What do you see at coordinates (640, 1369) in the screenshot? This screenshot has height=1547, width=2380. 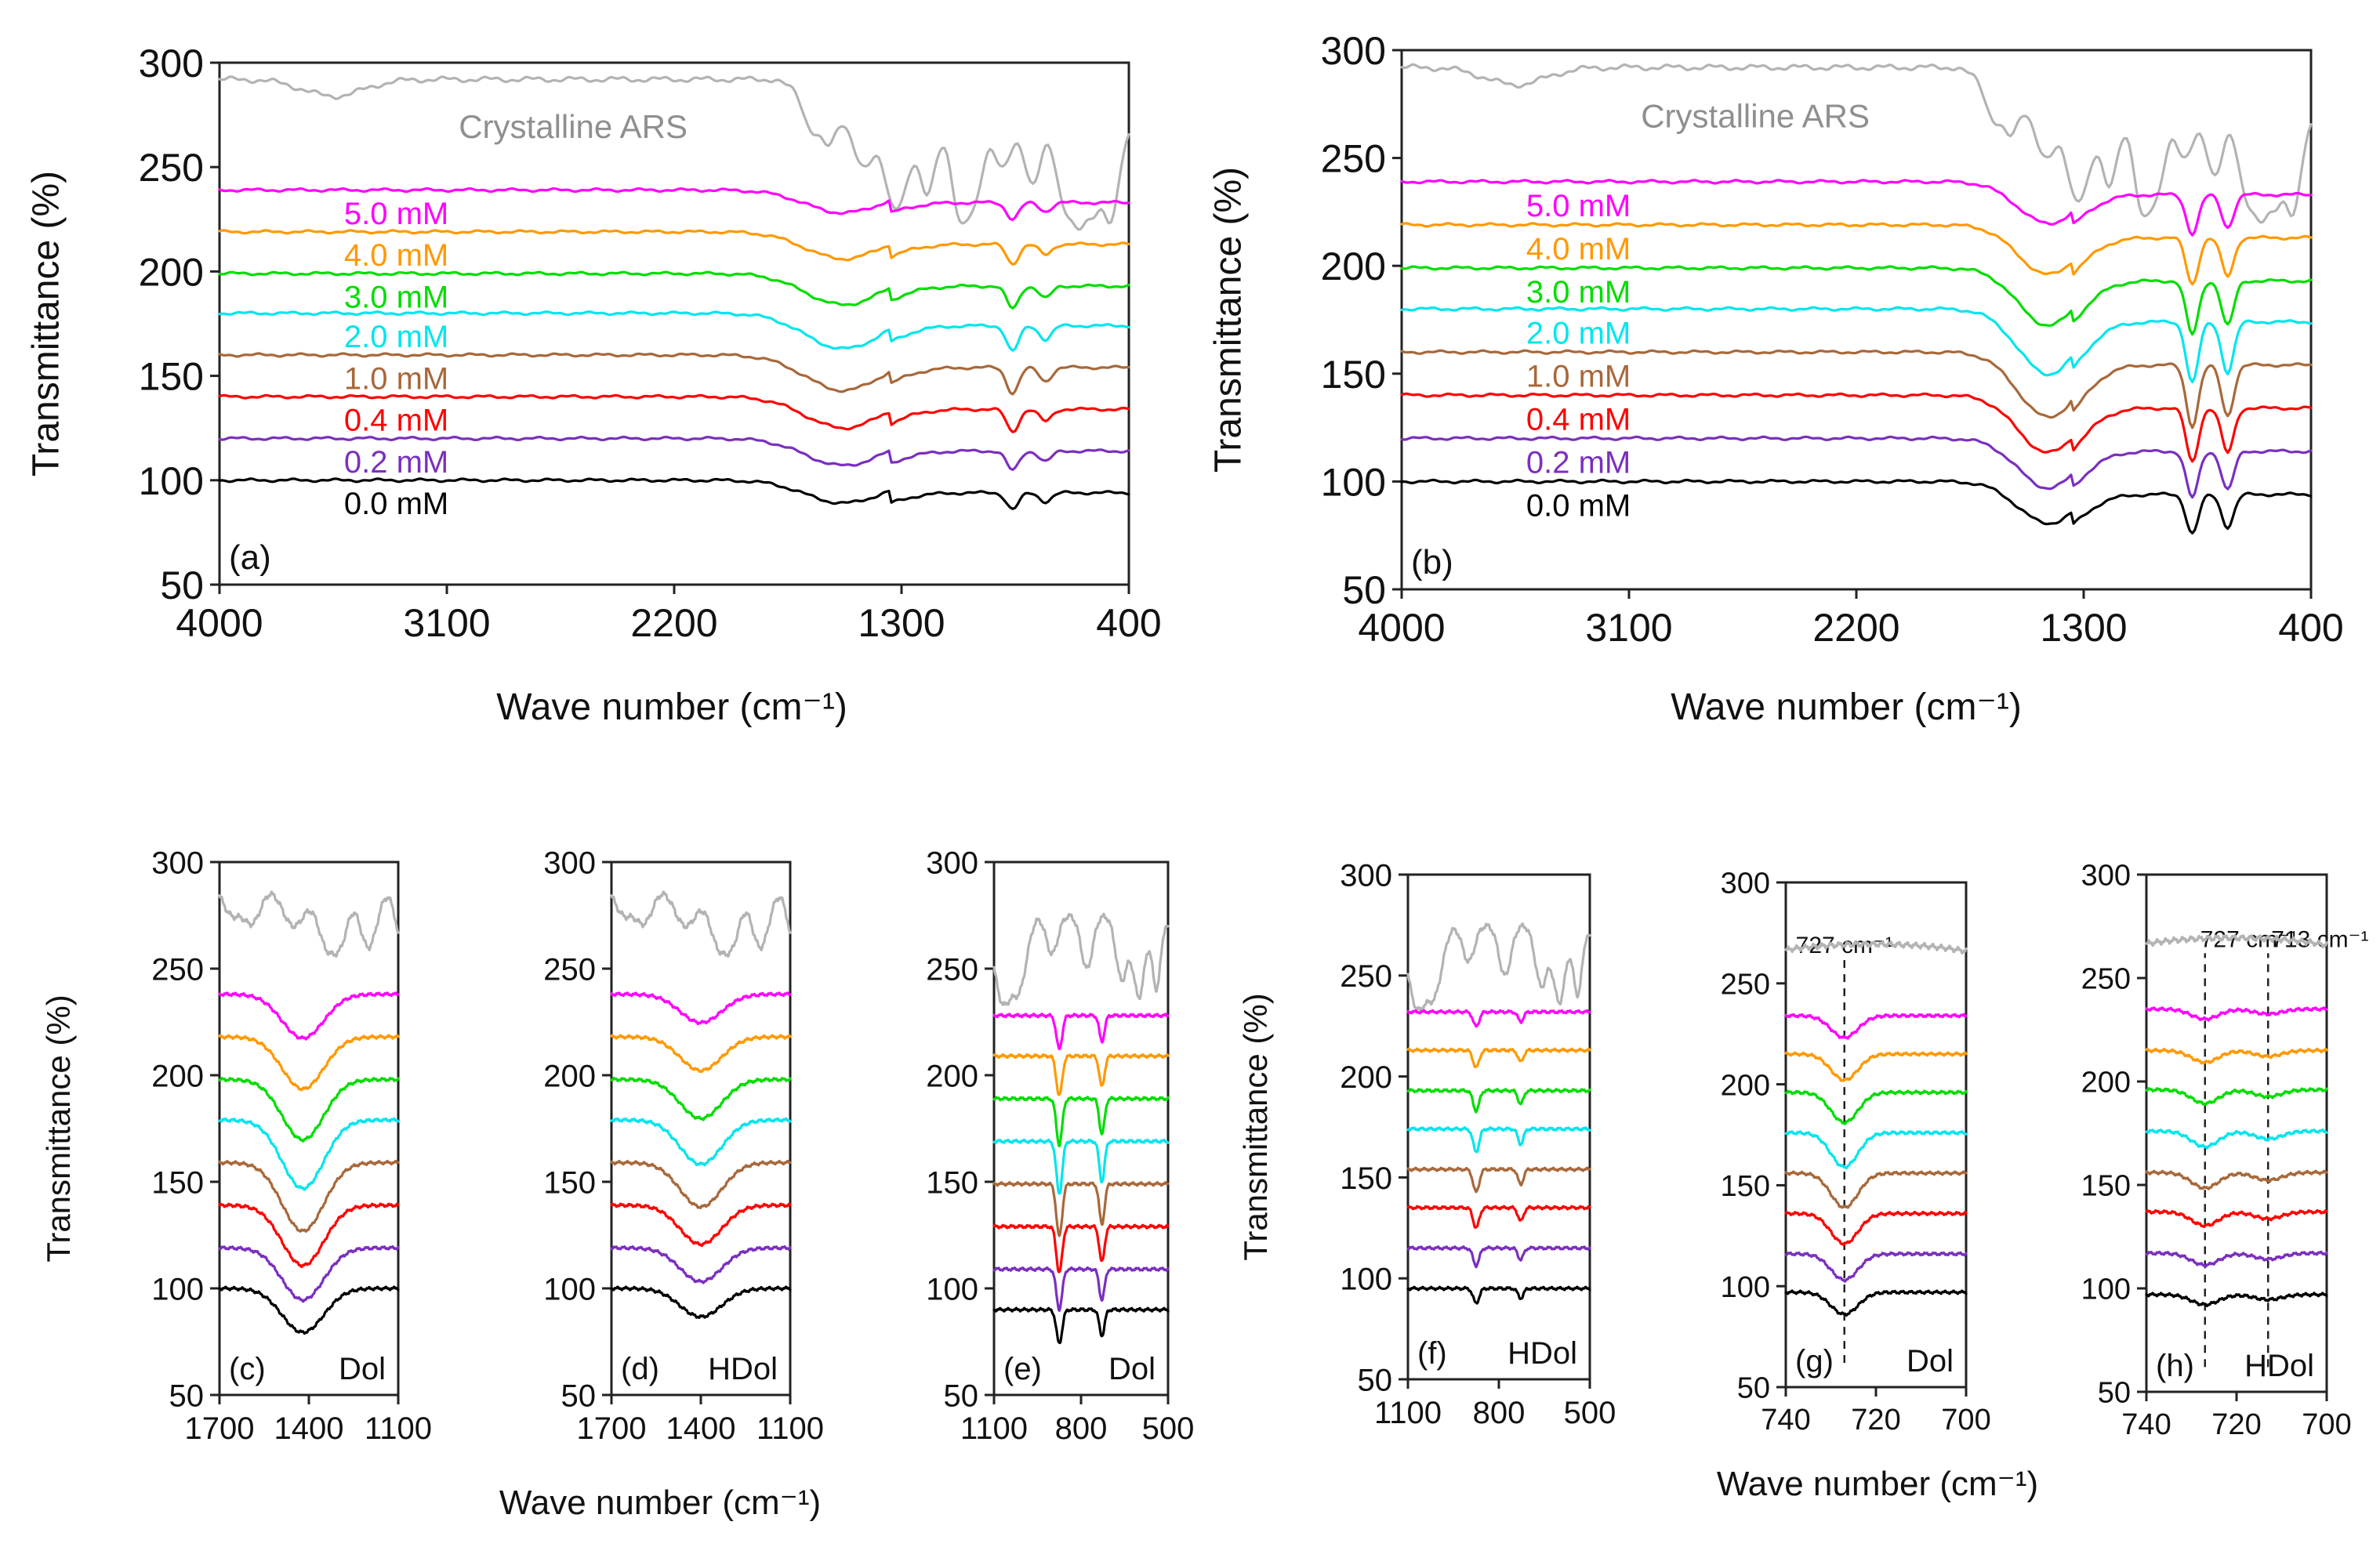 I see `panel-letter: (d)` at bounding box center [640, 1369].